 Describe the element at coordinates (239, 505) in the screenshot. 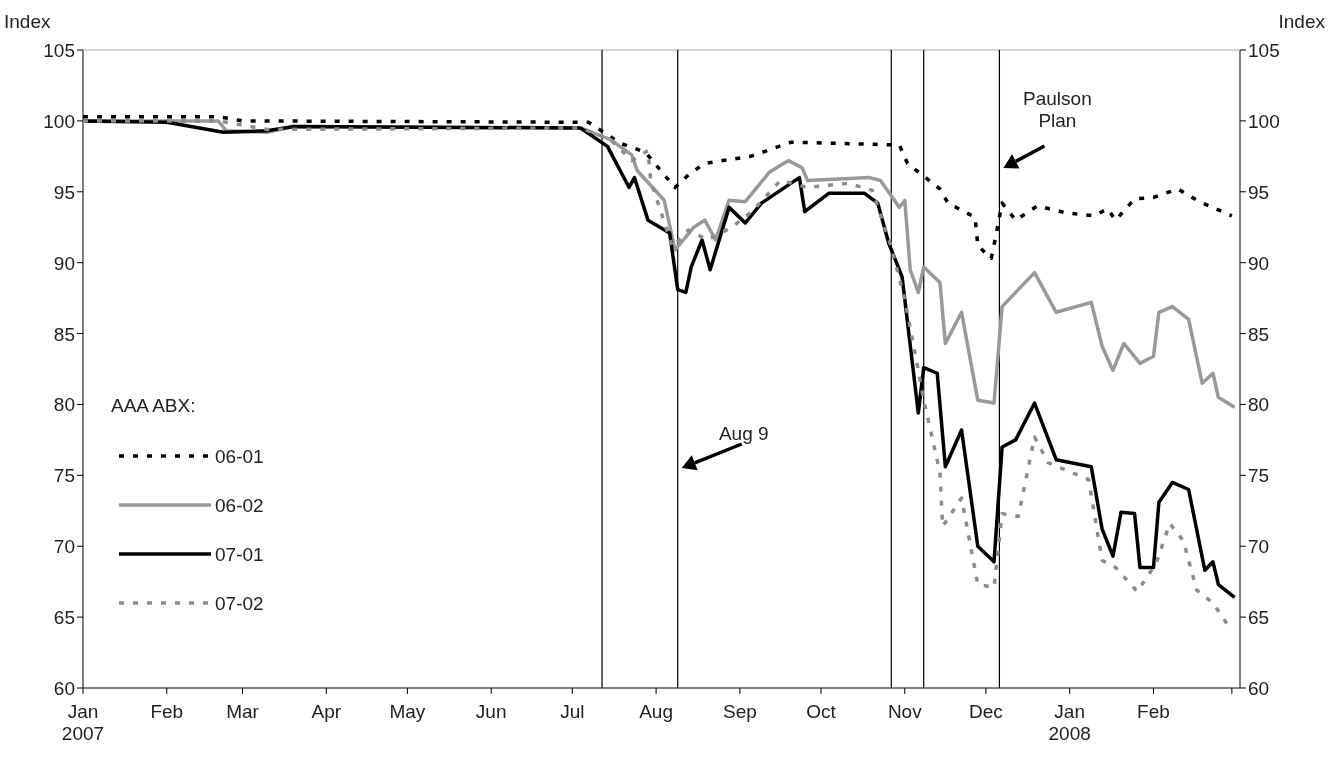

I see `legend-label: 06-02` at that location.